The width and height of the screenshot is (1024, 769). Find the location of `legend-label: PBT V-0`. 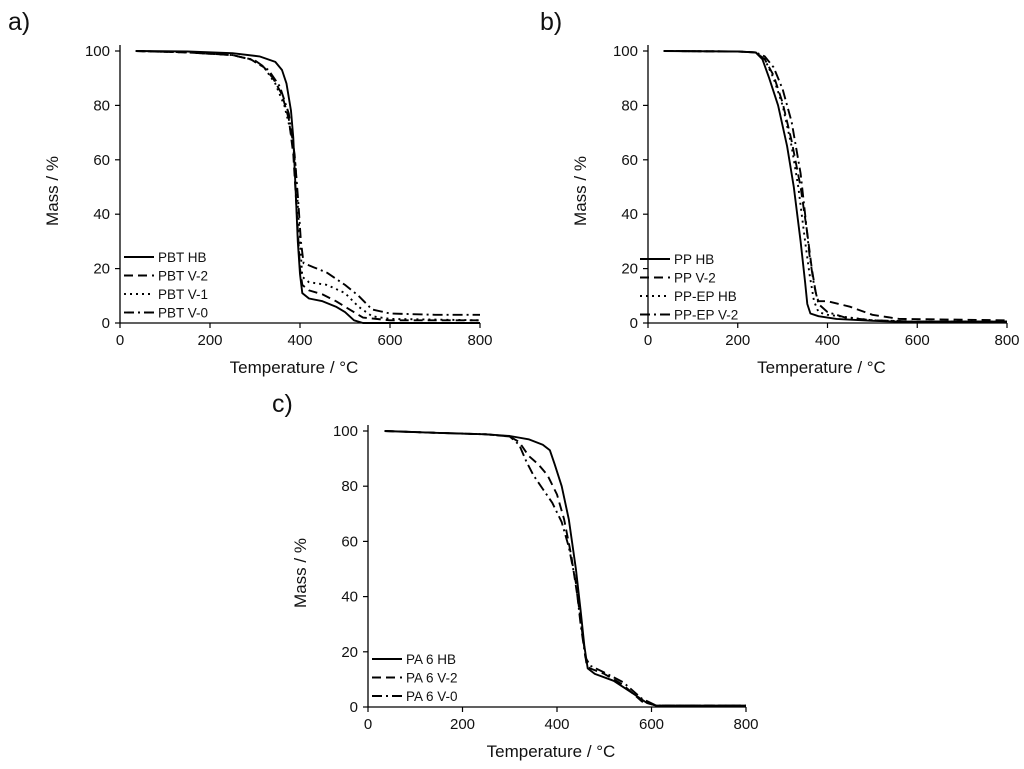

legend-label: PBT V-0 is located at coordinates (183, 313).